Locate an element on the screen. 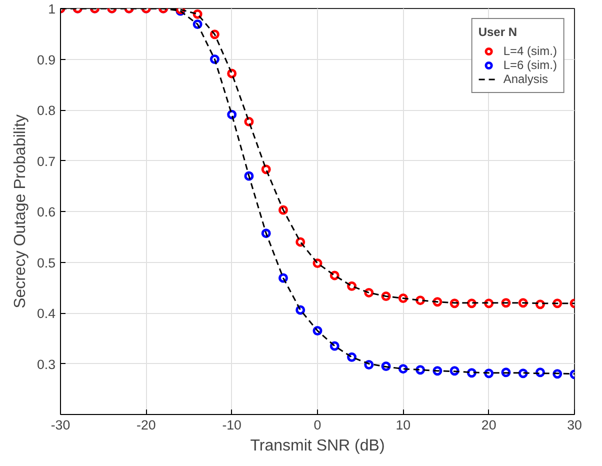  x-tick-label: 30 is located at coordinates (574, 425).